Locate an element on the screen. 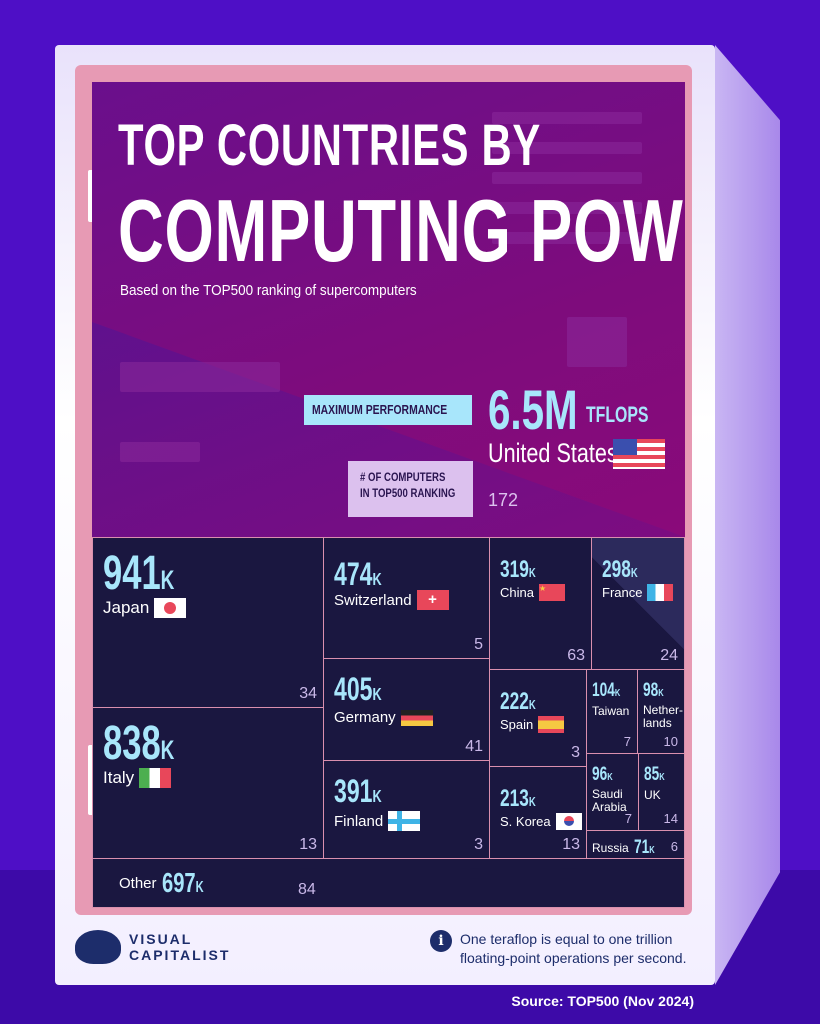 The image size is (820, 1024). cell-value: 104K is located at coordinates (606, 690).